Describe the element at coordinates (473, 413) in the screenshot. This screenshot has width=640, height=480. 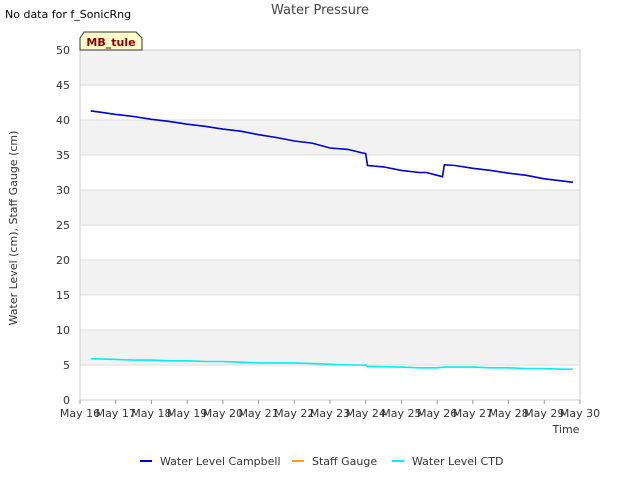
I see `x-tick-label: May 27` at that location.